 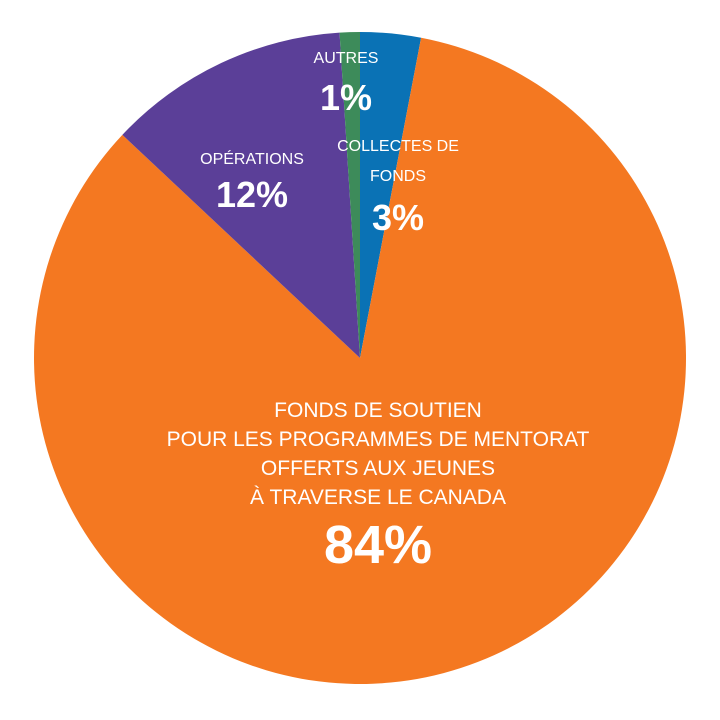 I want to click on slice-collectes-de-fonds, so click(x=391, y=195).